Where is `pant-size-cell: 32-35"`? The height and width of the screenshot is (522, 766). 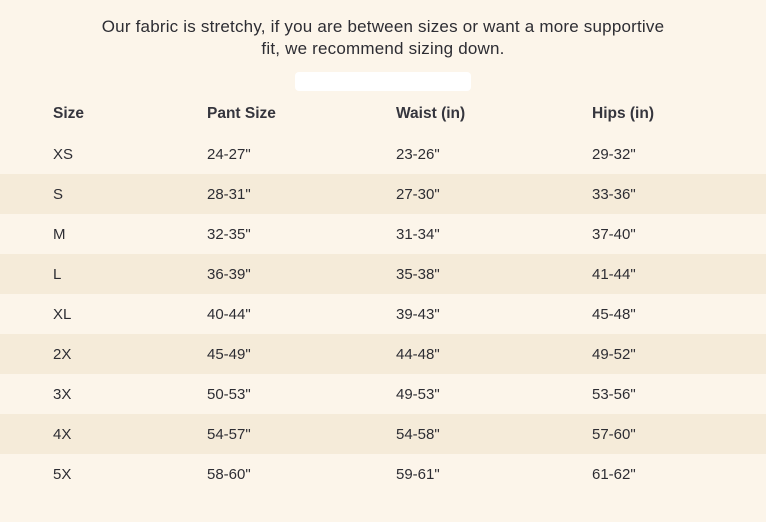
pant-size-cell: 32-35" is located at coordinates (229, 234).